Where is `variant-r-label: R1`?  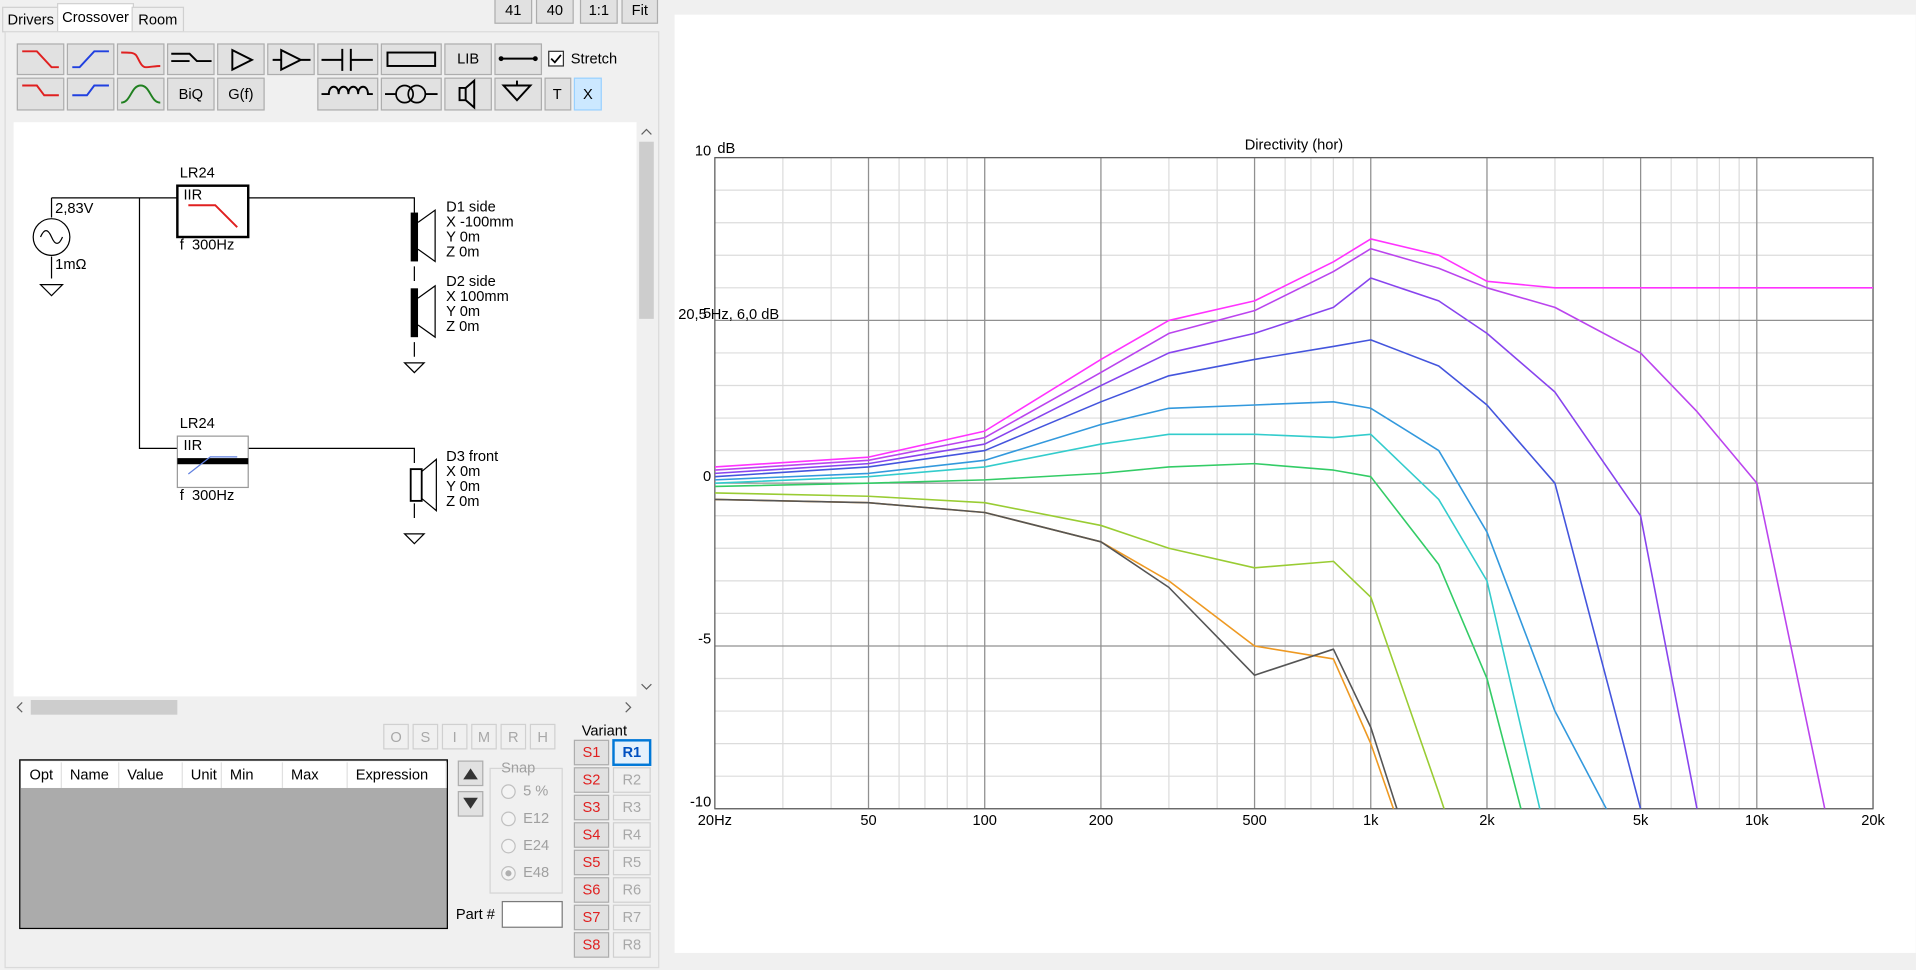
variant-r-label: R1 is located at coordinates (631, 753).